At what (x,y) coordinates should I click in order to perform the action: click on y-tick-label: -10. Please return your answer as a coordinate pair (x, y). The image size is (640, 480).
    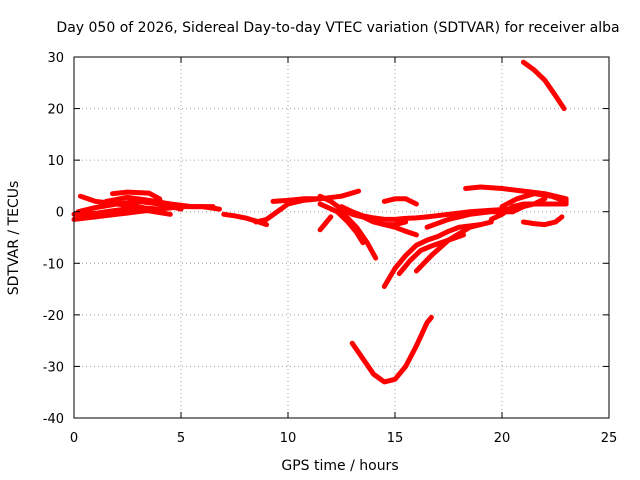
    Looking at the image, I should click on (53, 264).